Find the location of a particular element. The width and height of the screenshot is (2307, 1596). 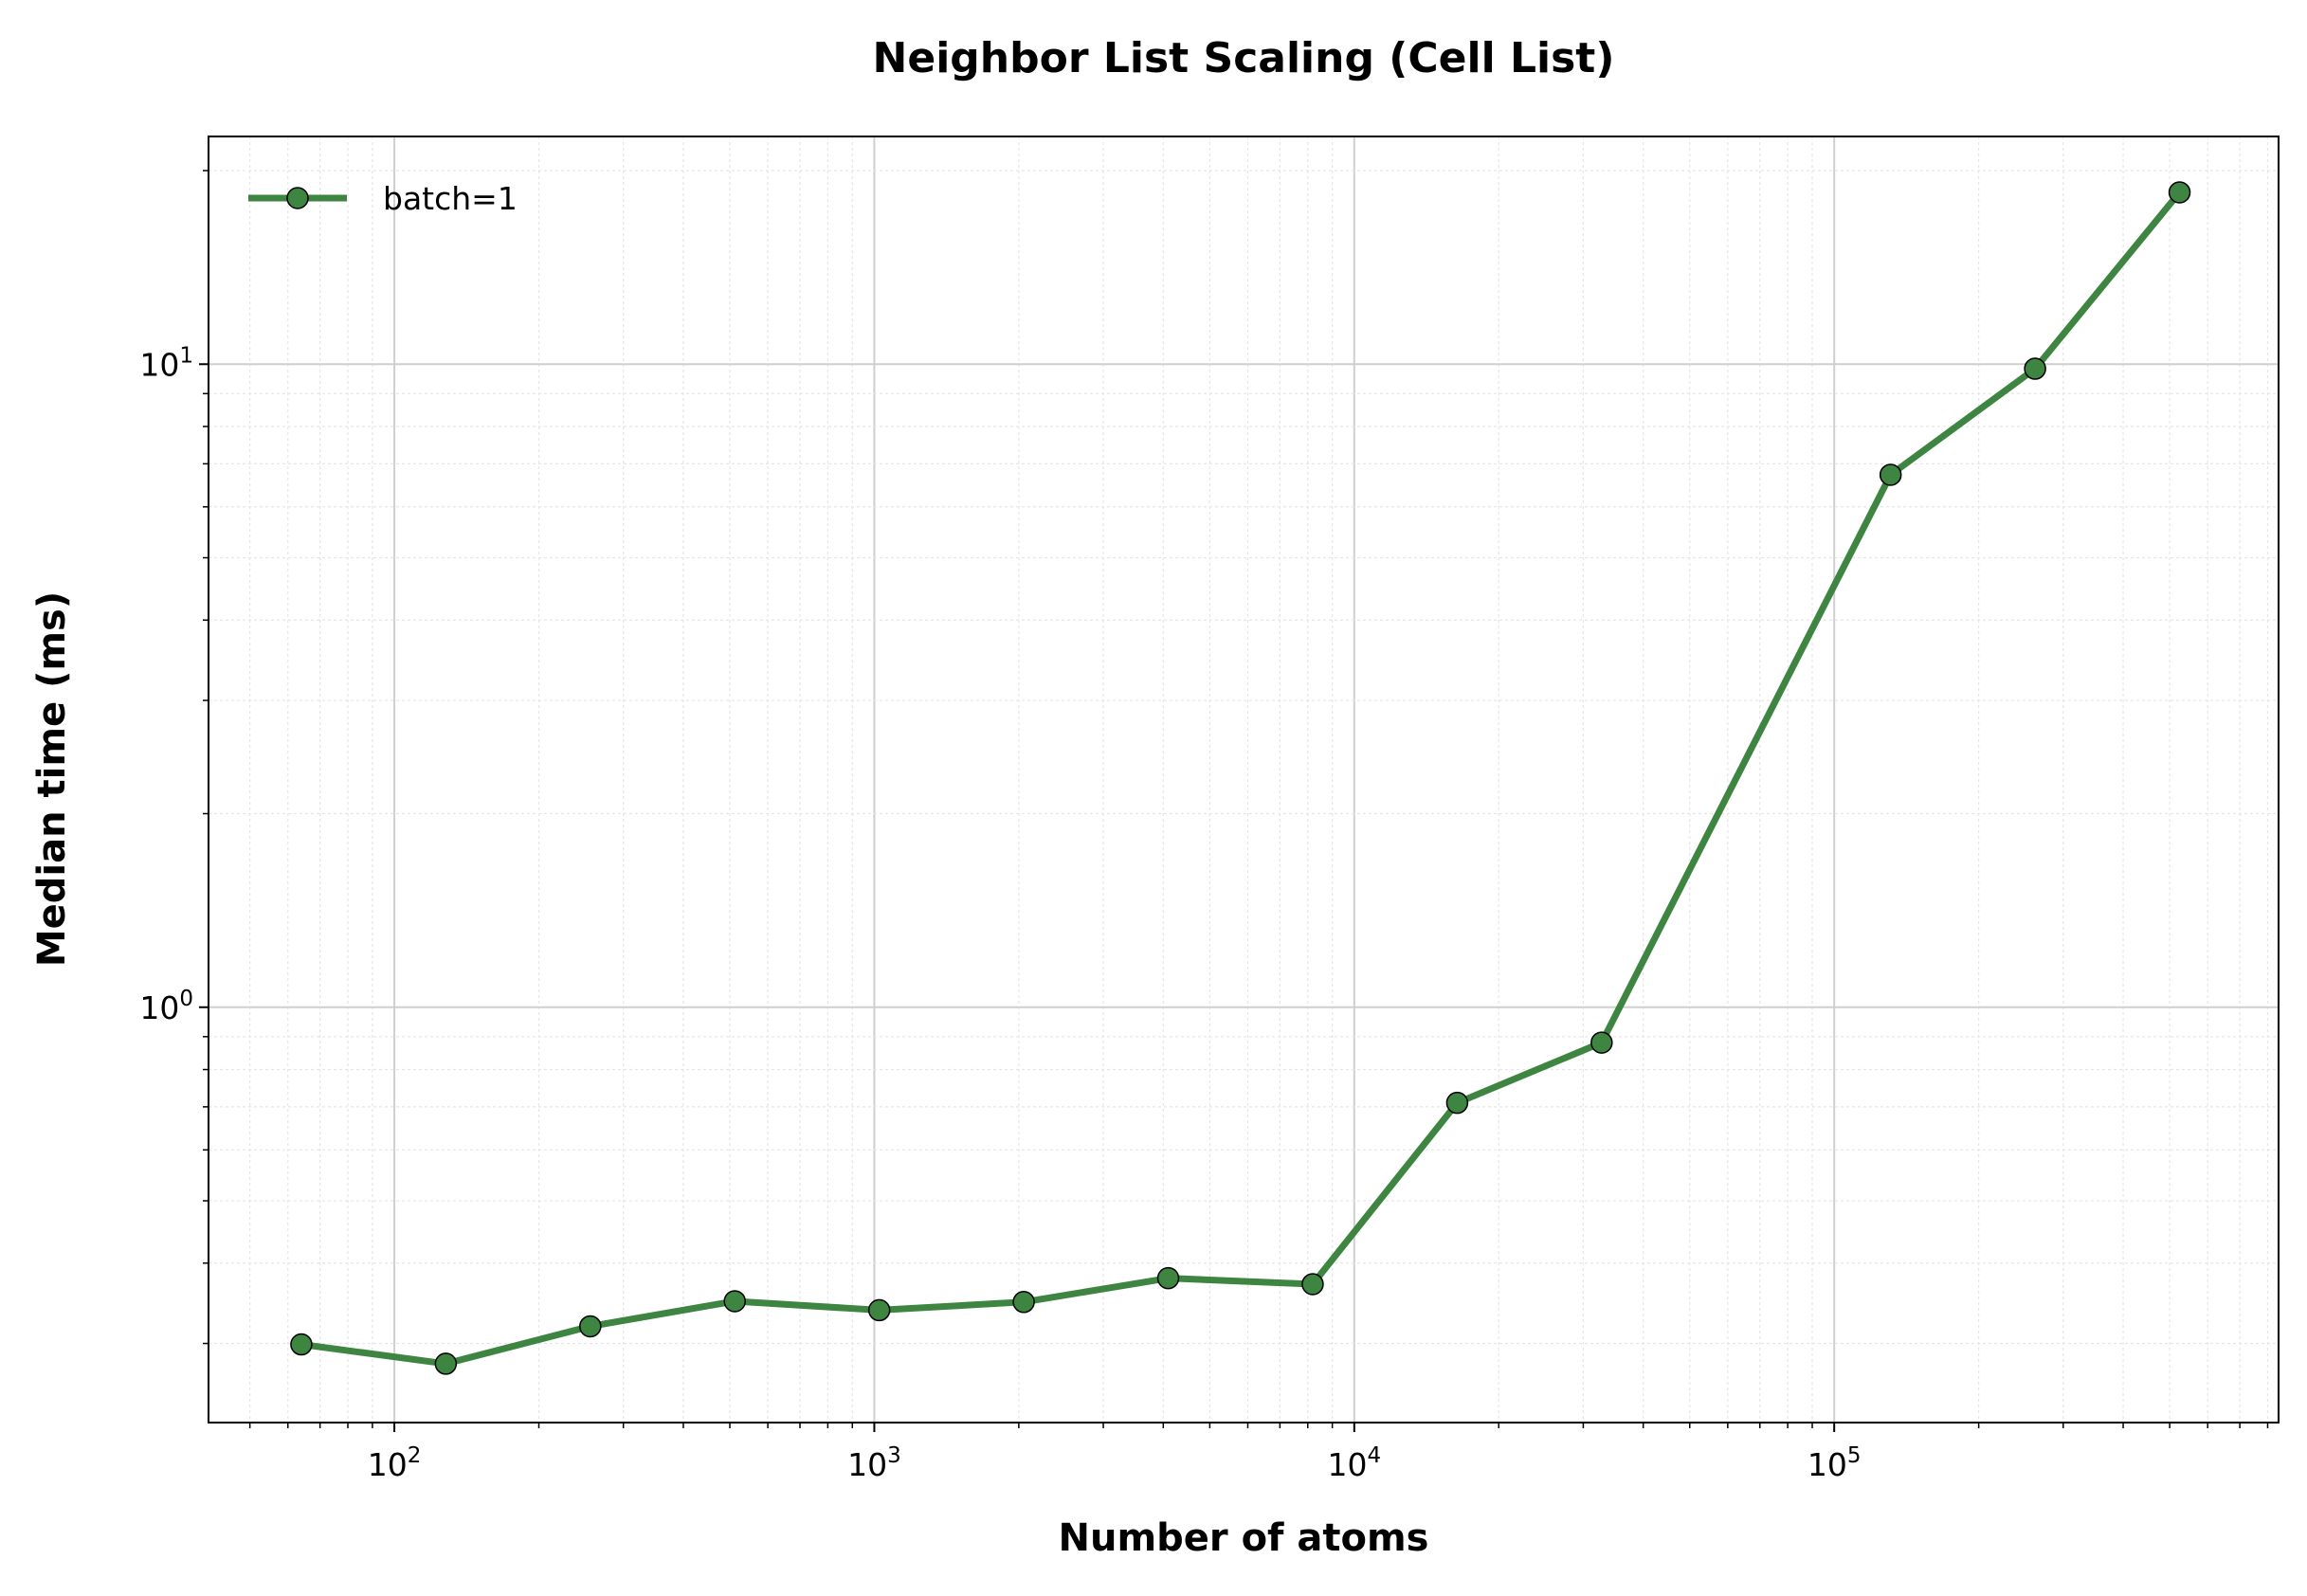

x-tick-label: 102 is located at coordinates (395, 1463).